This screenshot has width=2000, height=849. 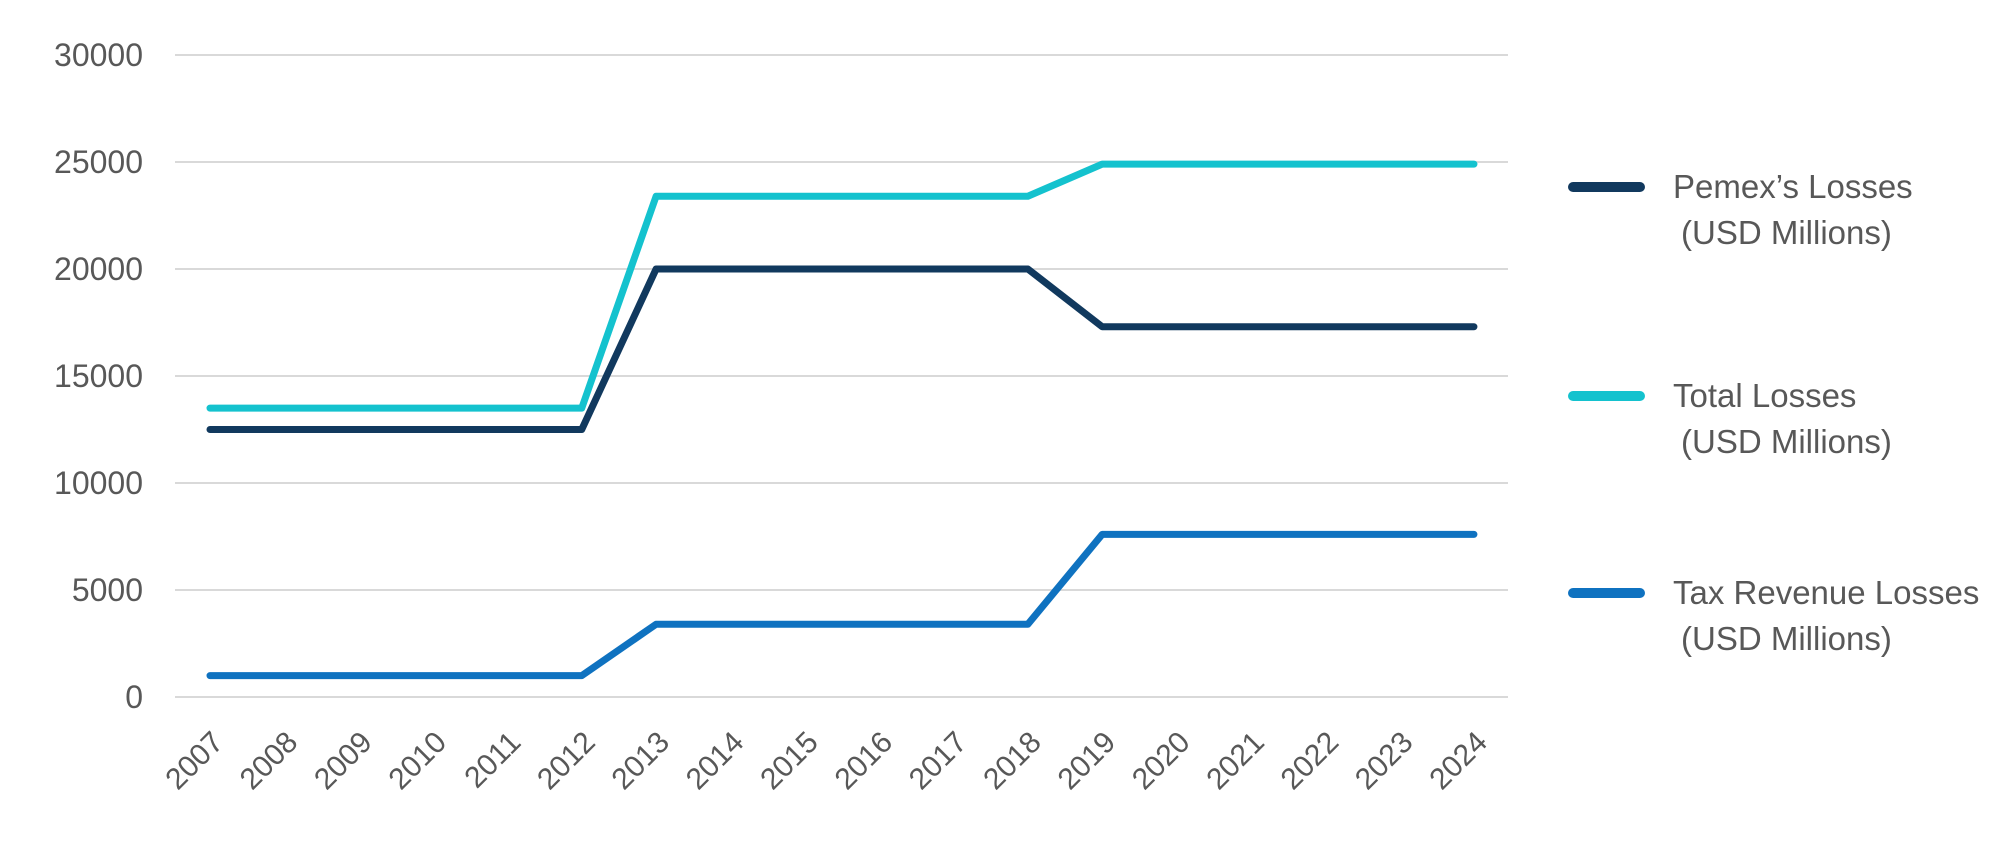 I want to click on y-tick-label-15000: 15000, so click(x=98, y=376).